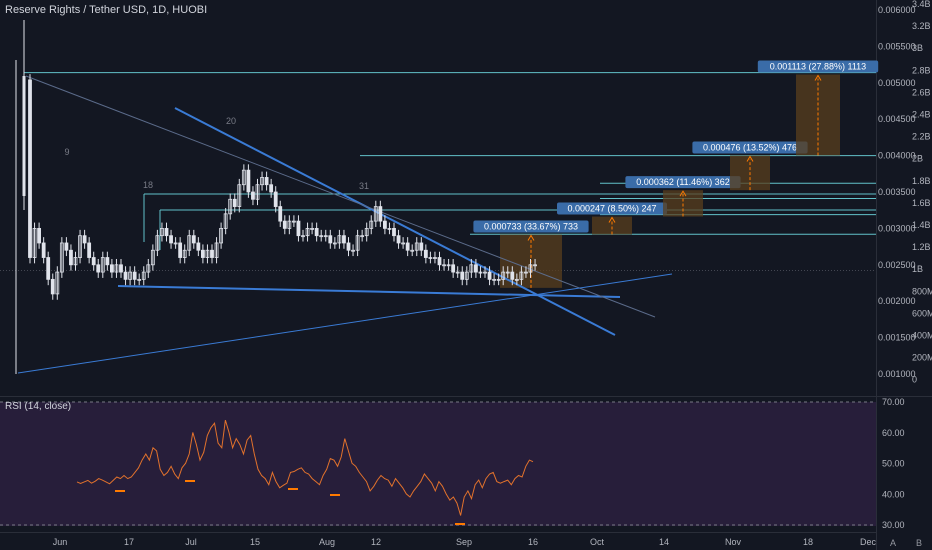  What do you see at coordinates (921, 137) in the screenshot?
I see `volume-tick-label: 2.2B` at bounding box center [921, 137].